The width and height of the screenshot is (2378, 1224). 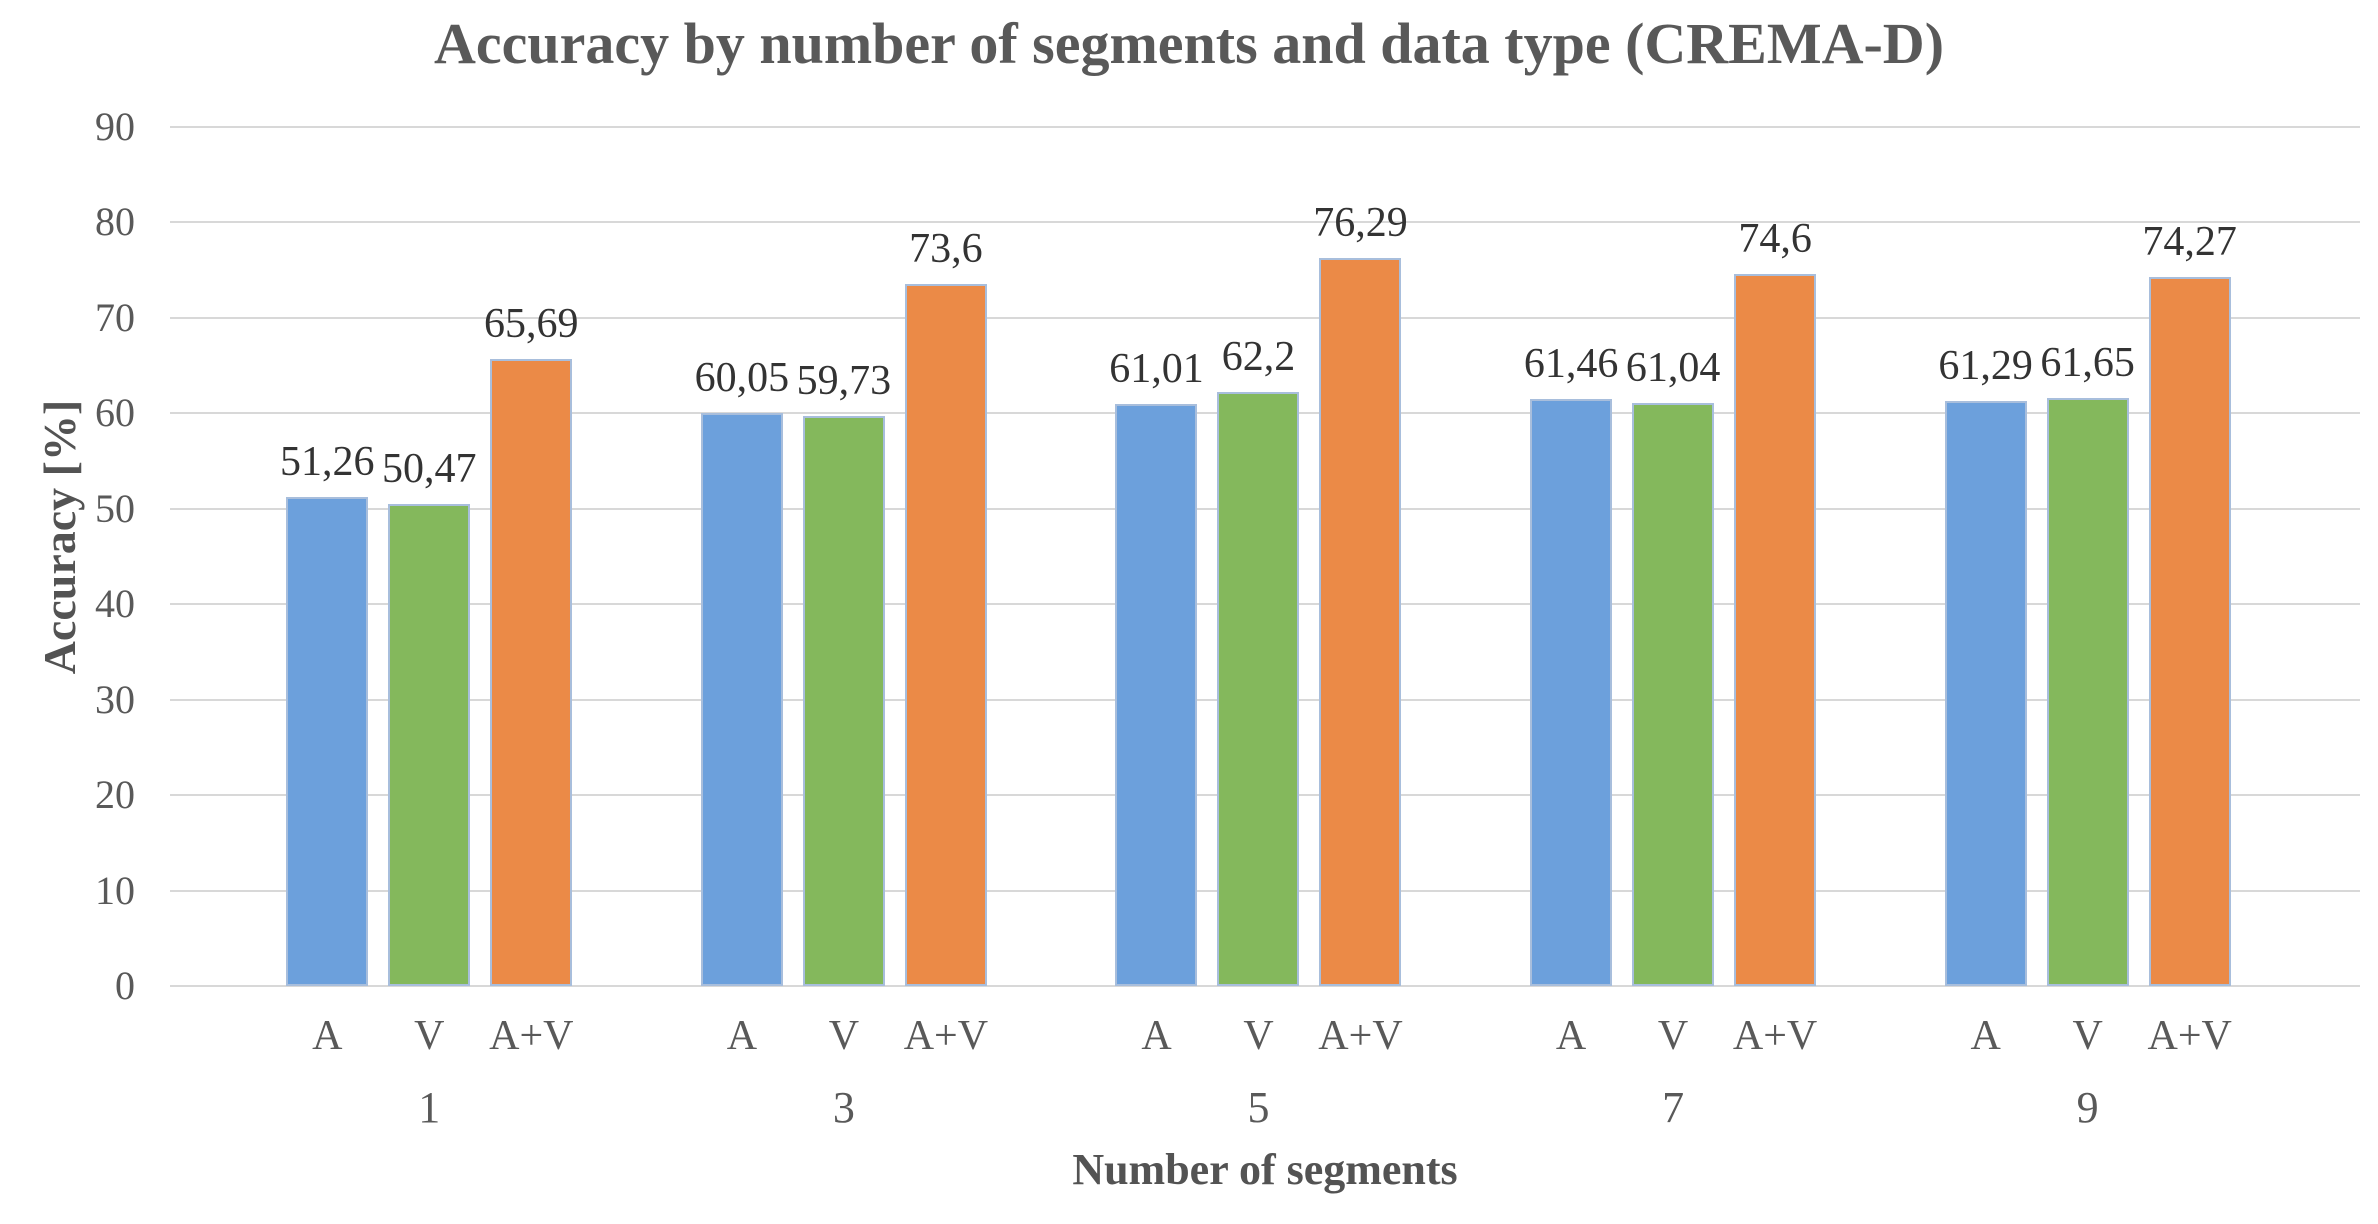 What do you see at coordinates (2087, 362) in the screenshot?
I see `data-label-V-group-9: 61,65` at bounding box center [2087, 362].